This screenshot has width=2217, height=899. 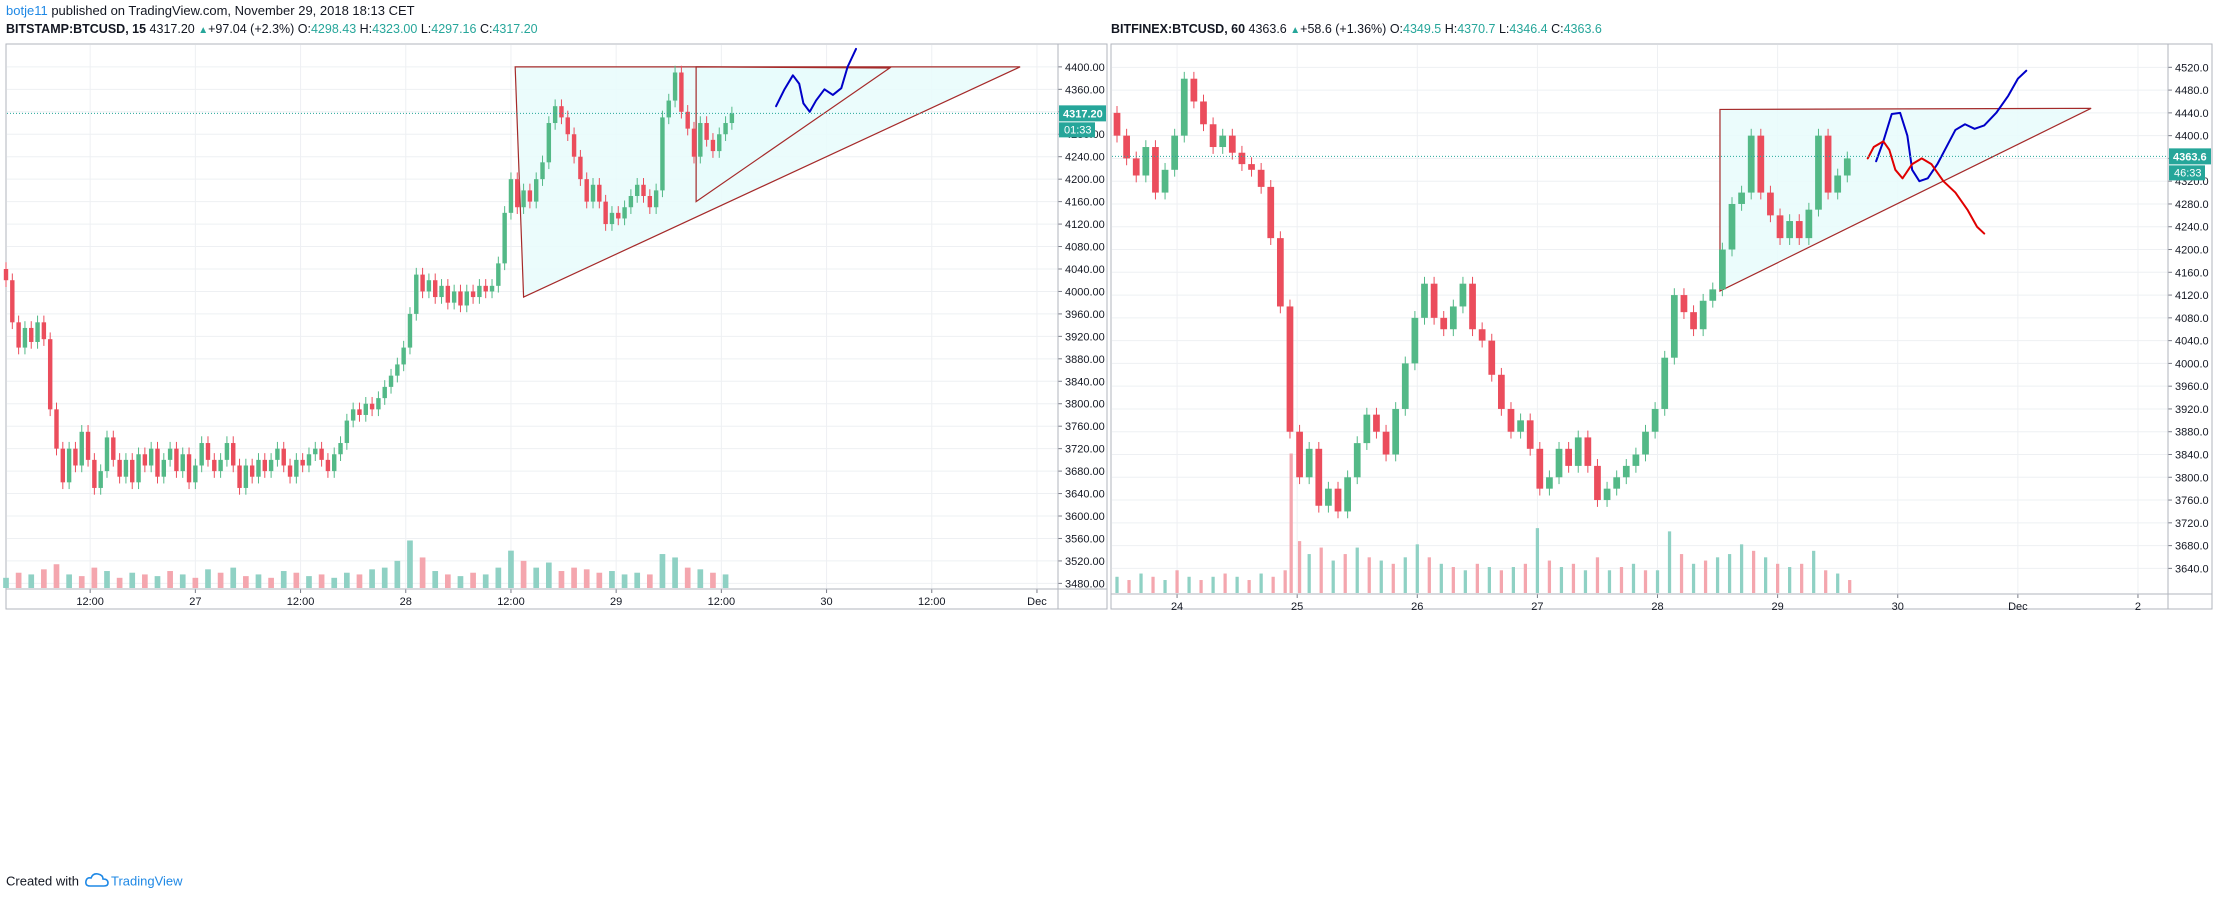 What do you see at coordinates (97, 882) in the screenshot?
I see `tradingview-cloud-icon` at bounding box center [97, 882].